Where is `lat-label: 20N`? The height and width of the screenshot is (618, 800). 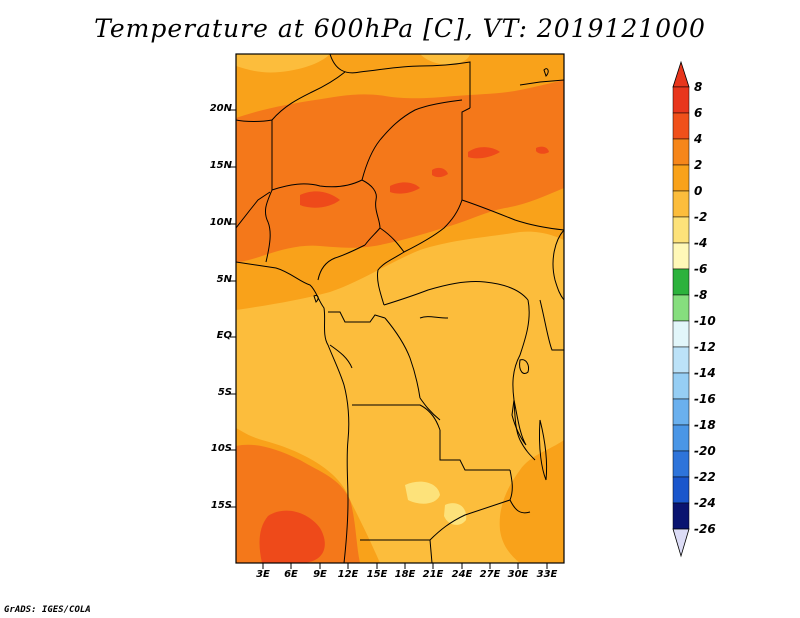
lat-label: 20N is located at coordinates (220, 108).